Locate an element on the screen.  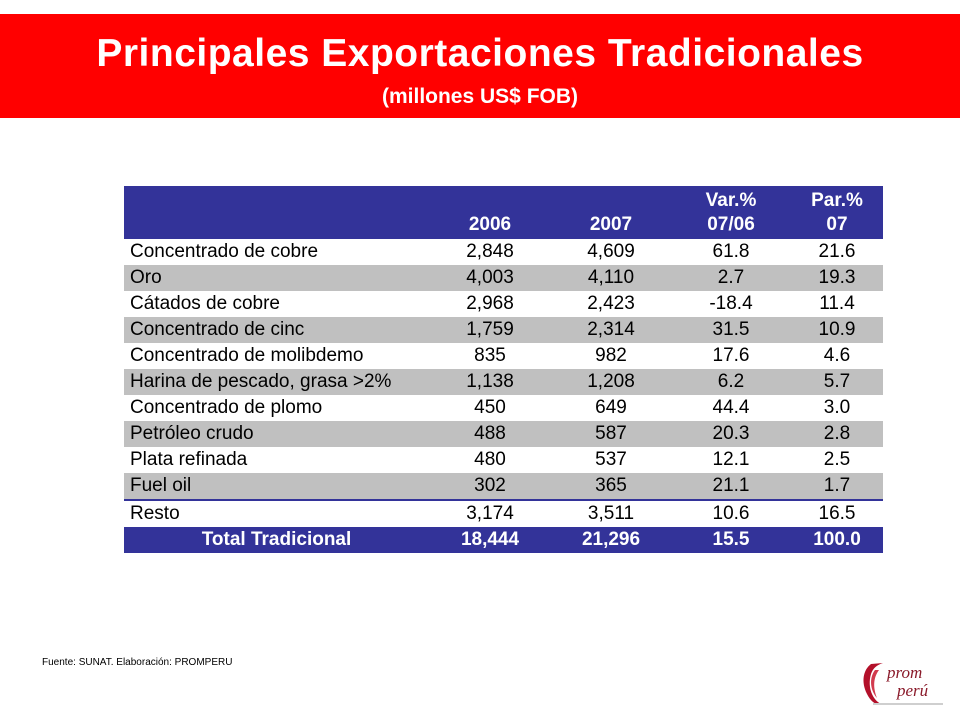
table-row: Concentrado de plomo 450 649 44.4 3.0 is located at coordinates (503, 408).